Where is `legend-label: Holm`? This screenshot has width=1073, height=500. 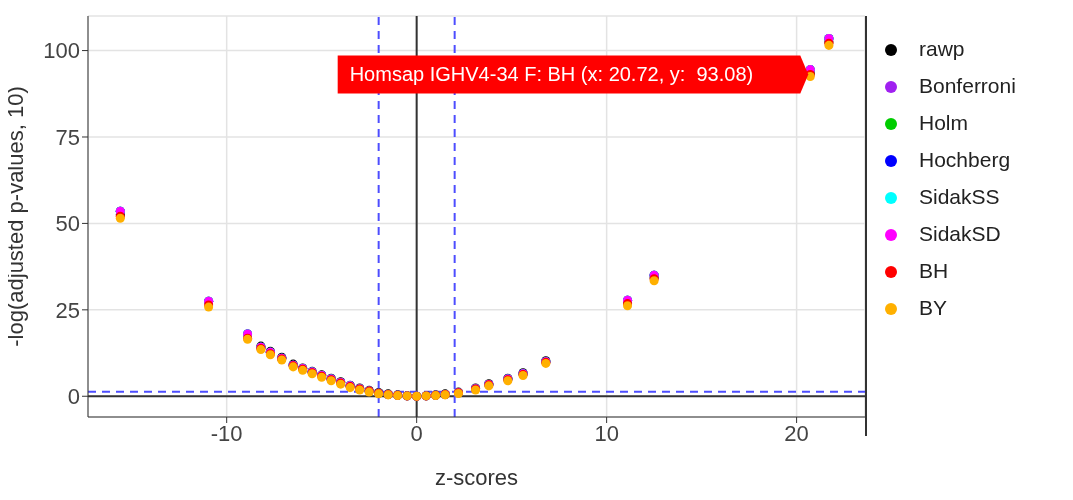
legend-label: Holm is located at coordinates (944, 122).